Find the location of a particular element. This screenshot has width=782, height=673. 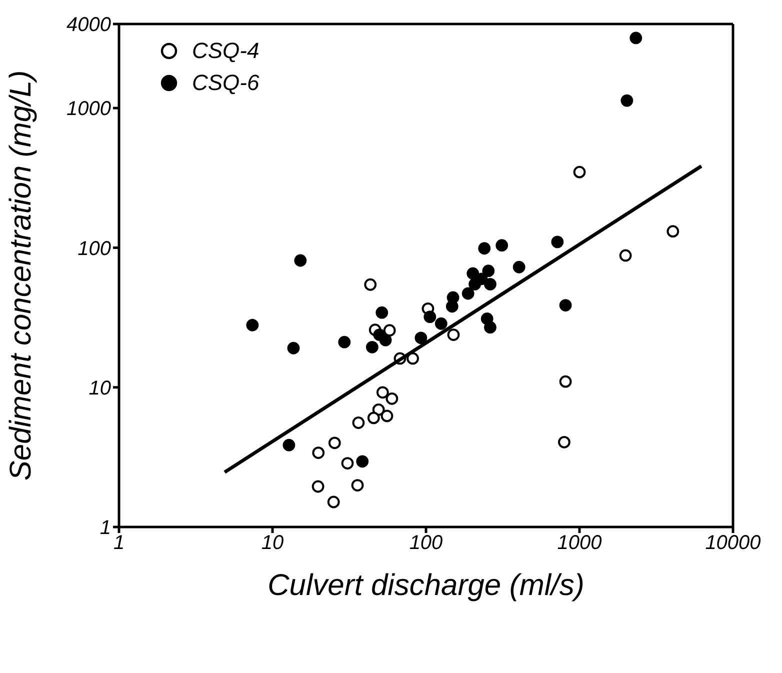

y-tick-label: 4000 is located at coordinates (88, 25).